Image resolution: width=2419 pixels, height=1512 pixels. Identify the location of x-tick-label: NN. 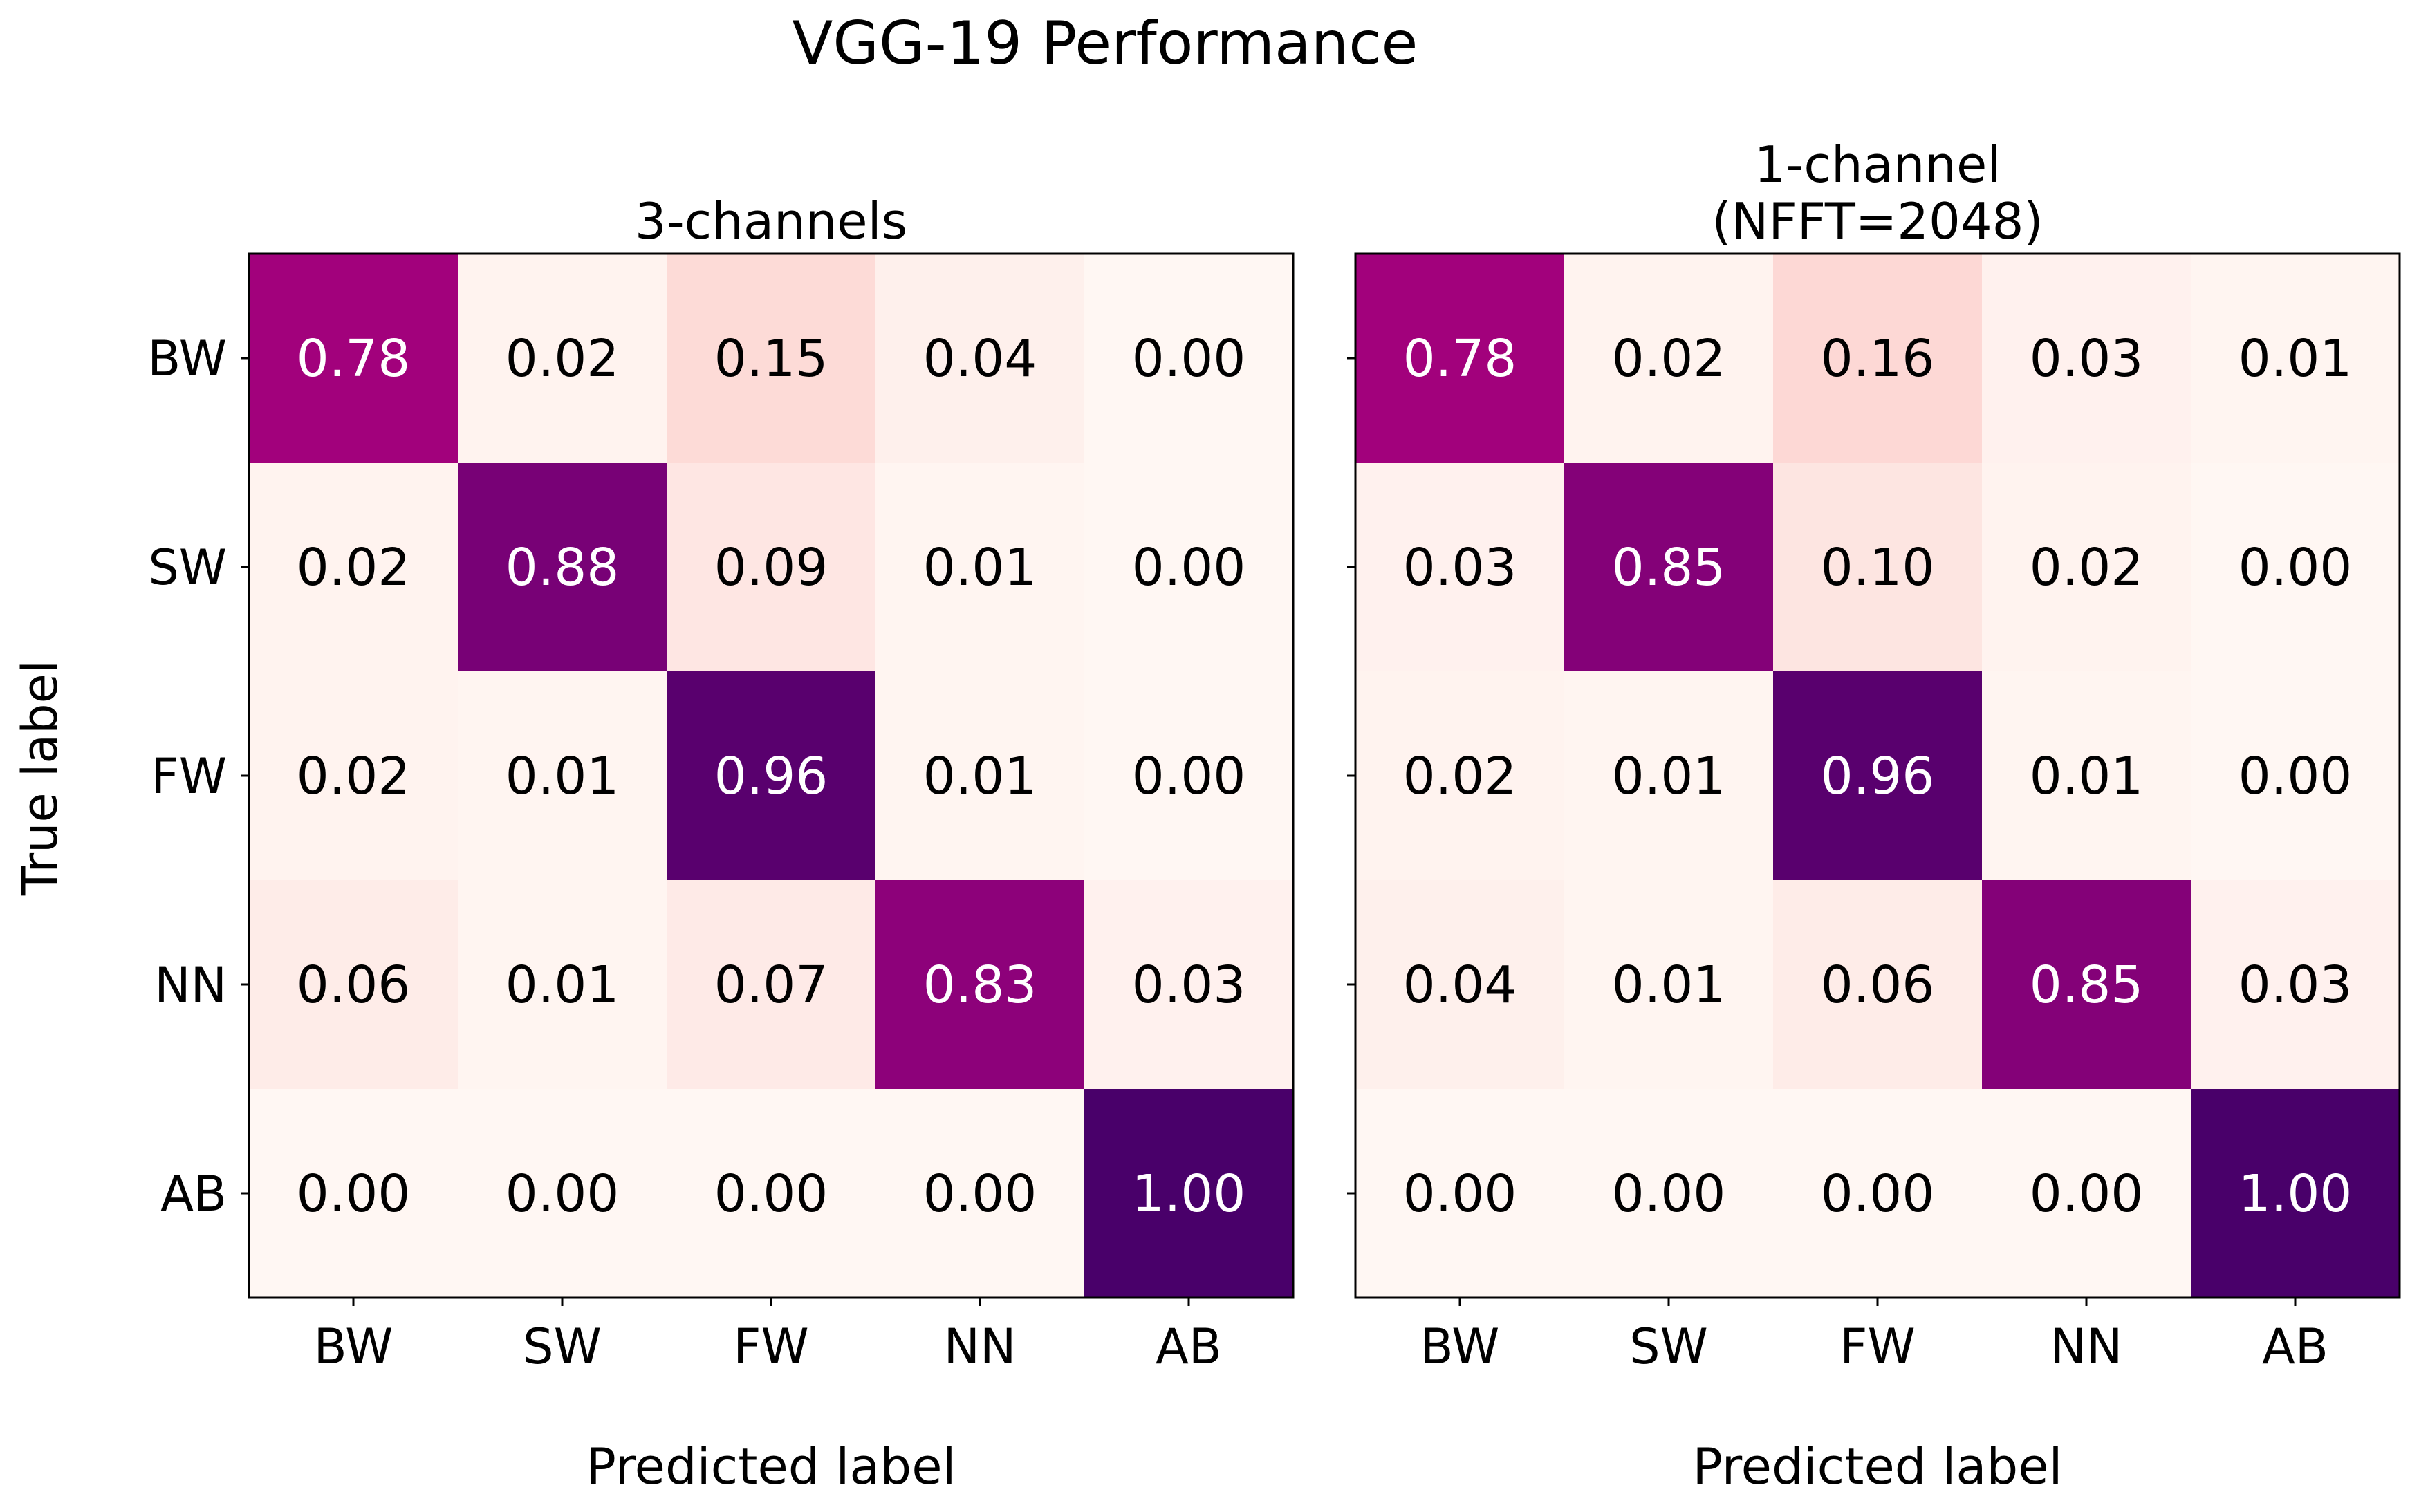
(2086, 1346).